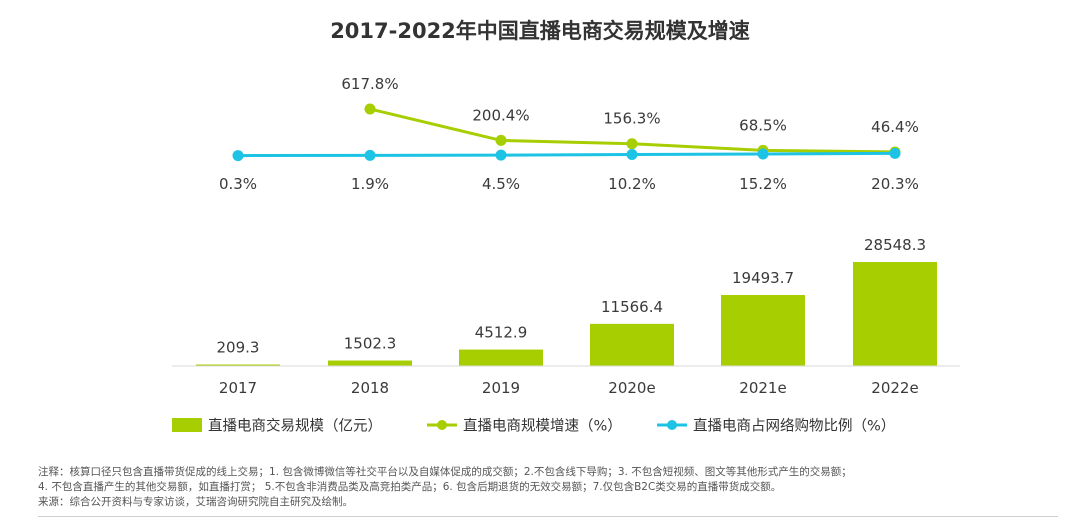 This screenshot has height=521, width=1080. I want to click on bar-2017, so click(238, 365).